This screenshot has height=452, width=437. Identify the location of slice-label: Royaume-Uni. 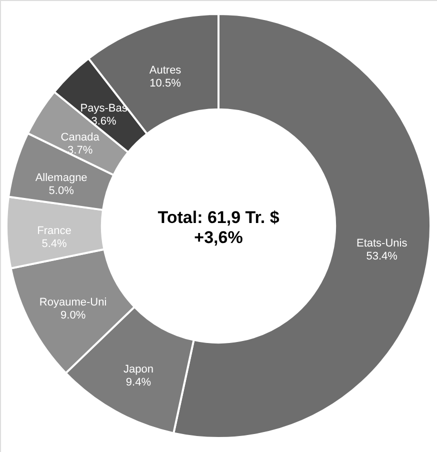
(73, 302).